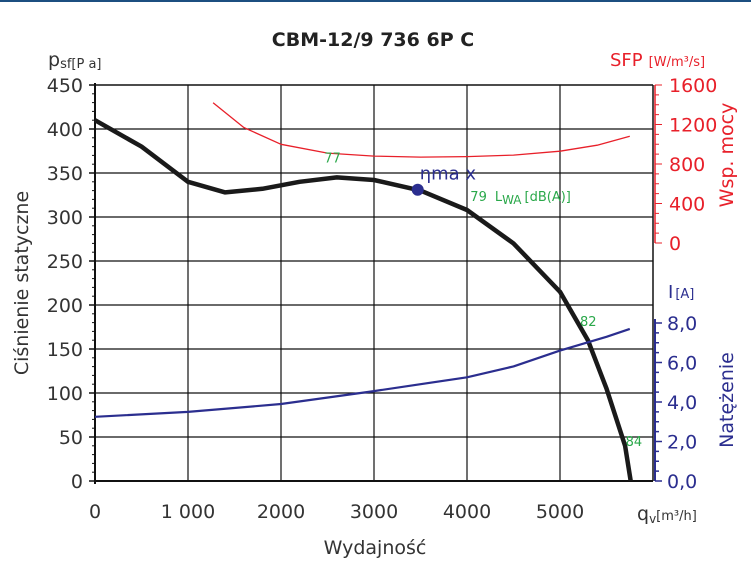 The image size is (751, 576). What do you see at coordinates (657, 60) in the screenshot?
I see `sfp-unit-label: SFP [W/m³/s]` at bounding box center [657, 60].